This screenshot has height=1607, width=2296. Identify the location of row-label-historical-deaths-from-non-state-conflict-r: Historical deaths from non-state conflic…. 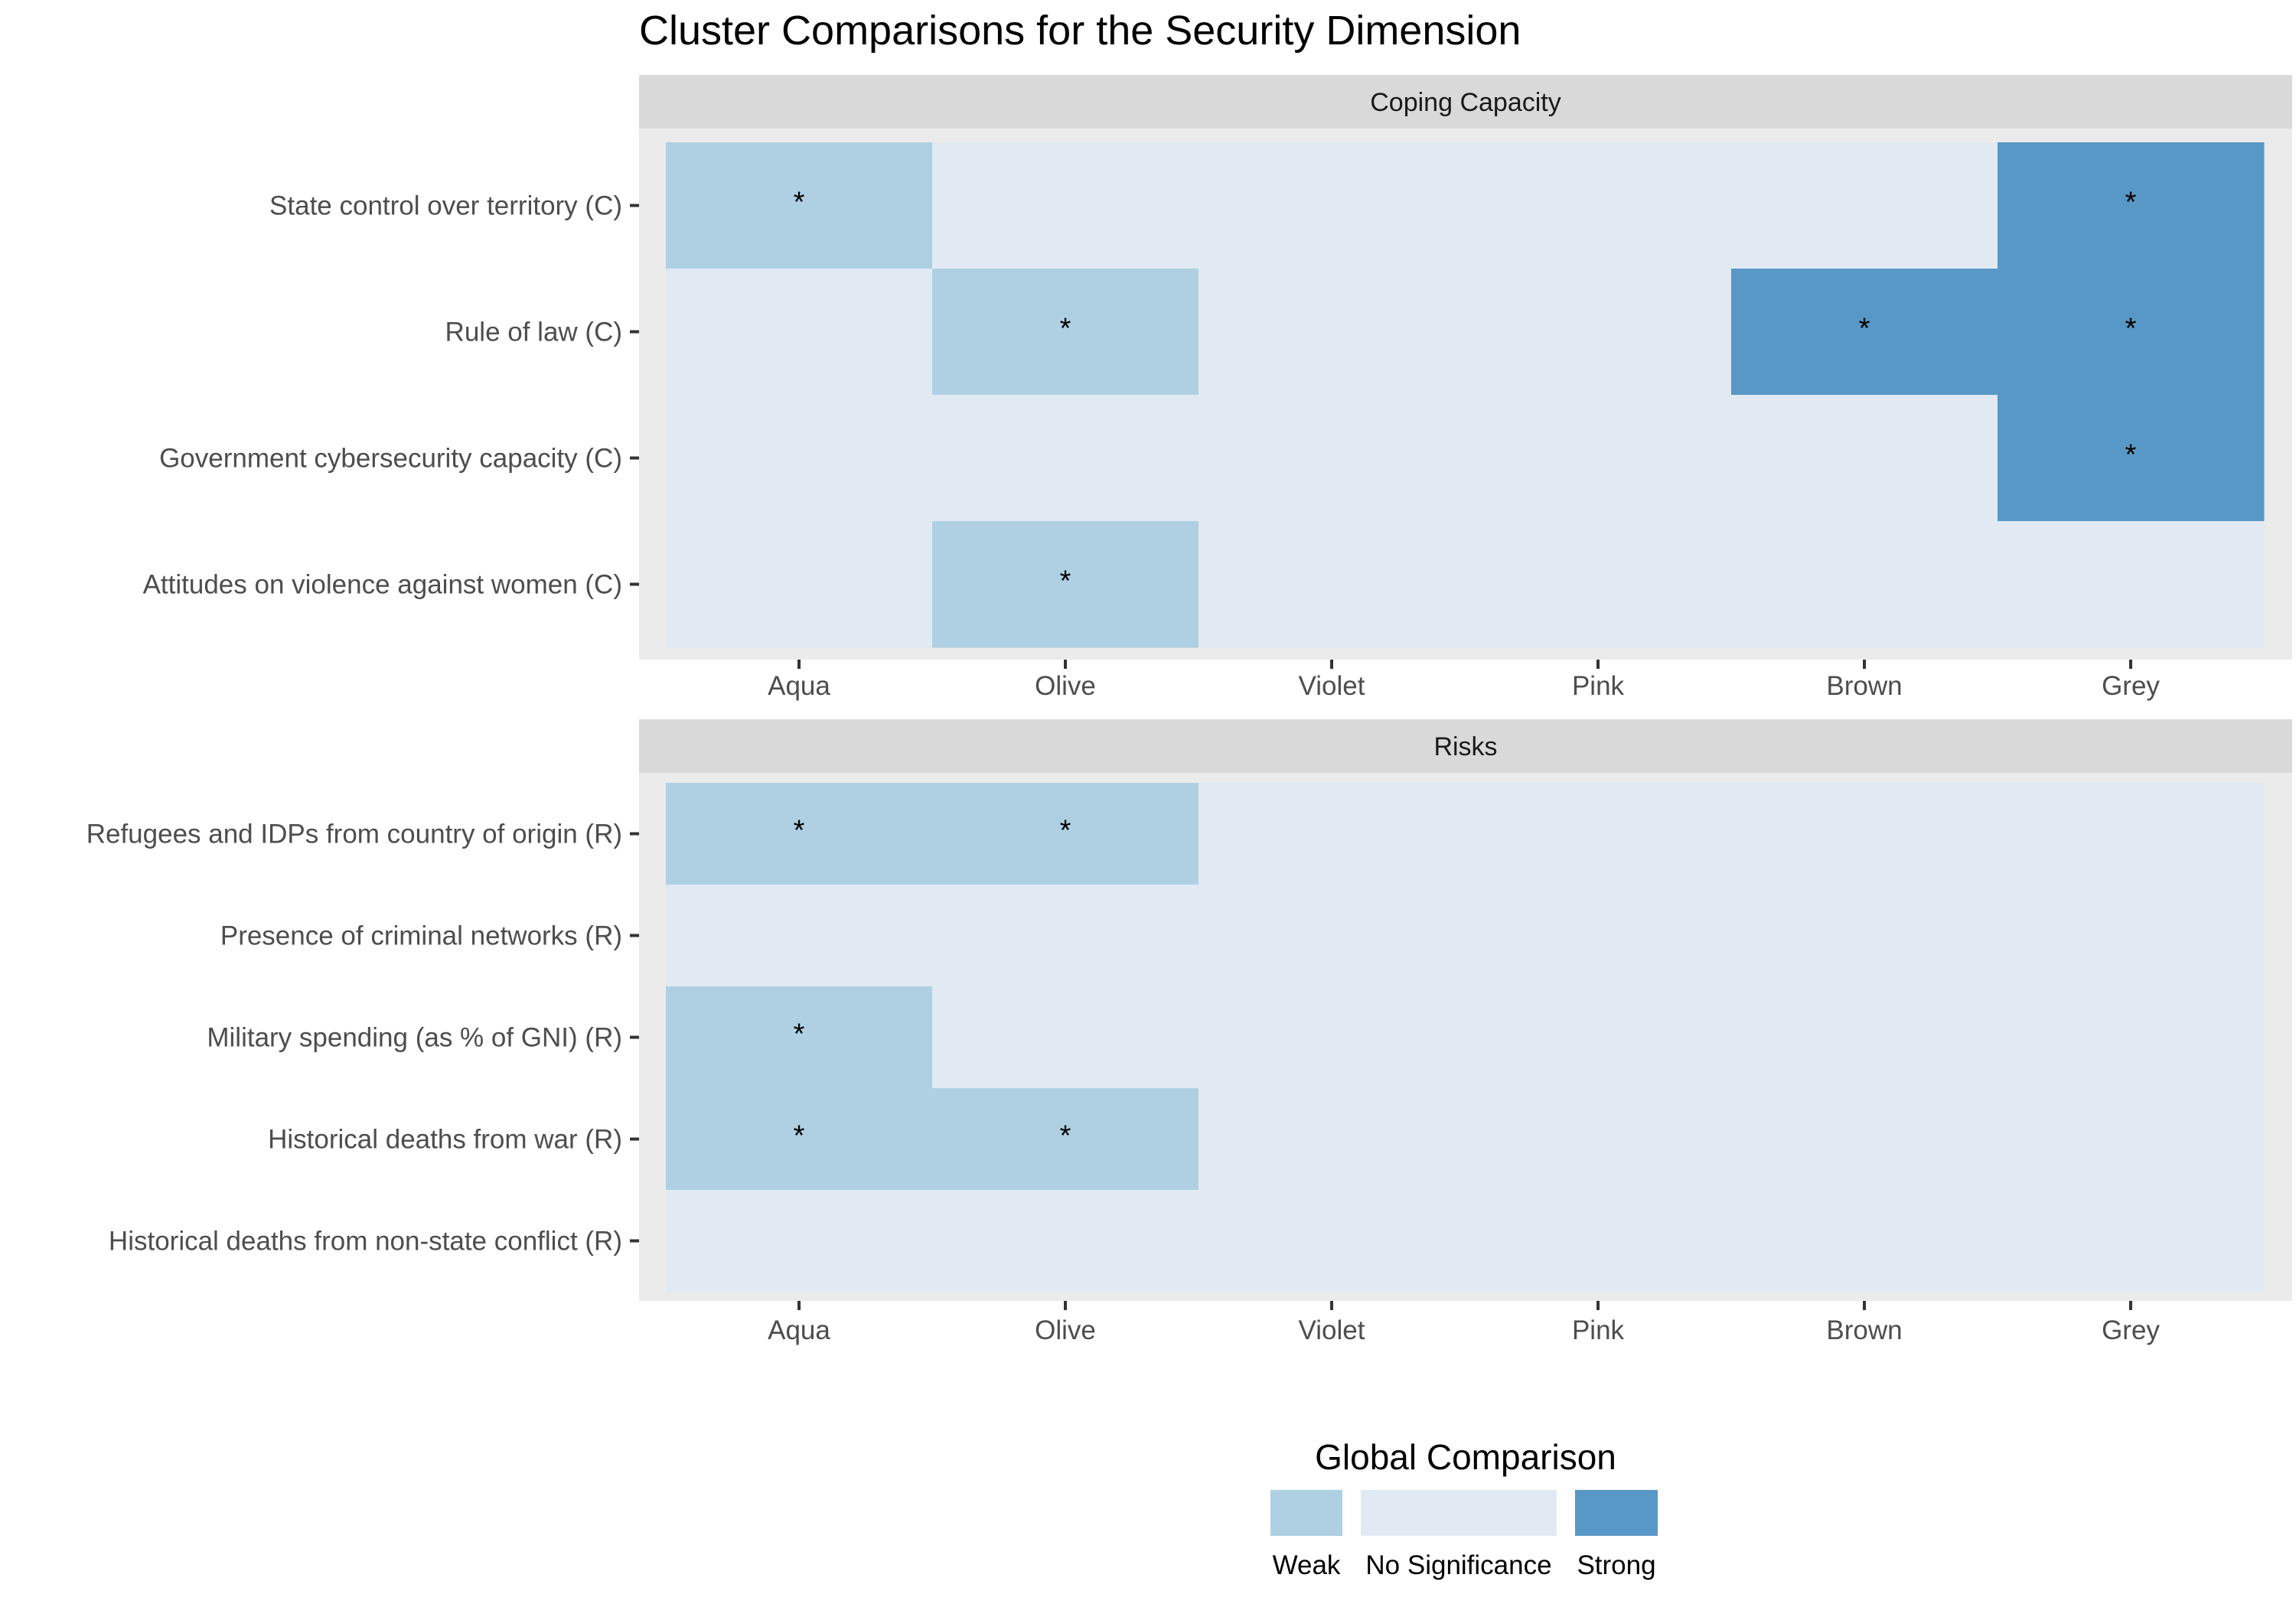
(365, 1242).